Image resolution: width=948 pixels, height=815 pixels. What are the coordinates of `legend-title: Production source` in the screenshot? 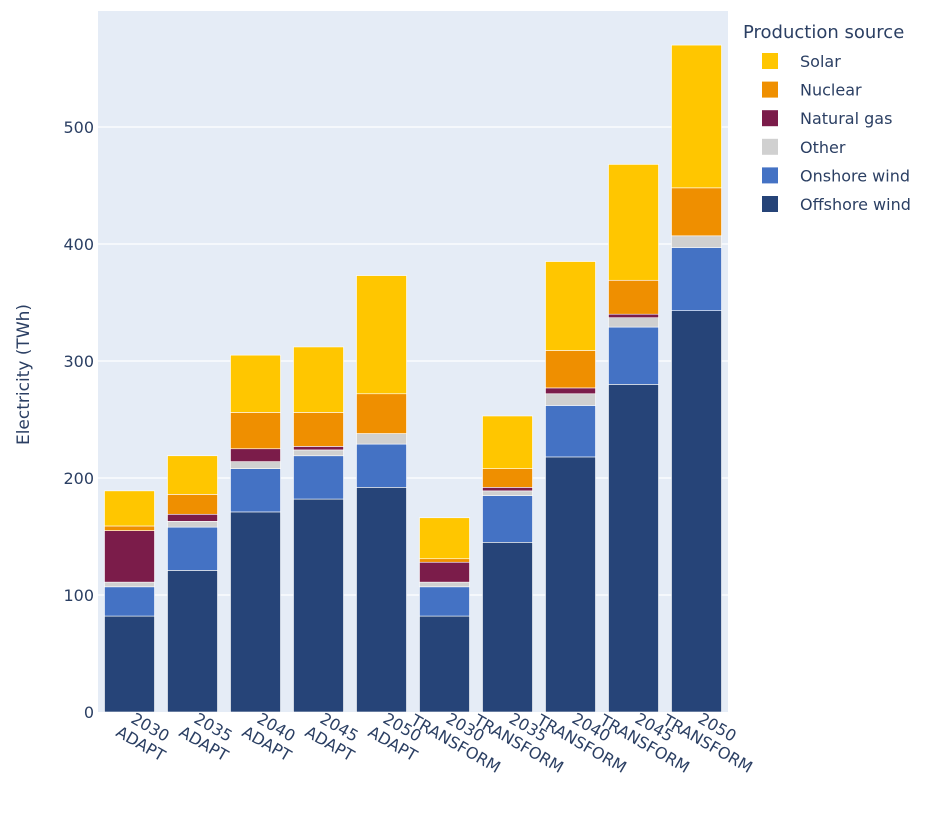 It's located at (823, 32).